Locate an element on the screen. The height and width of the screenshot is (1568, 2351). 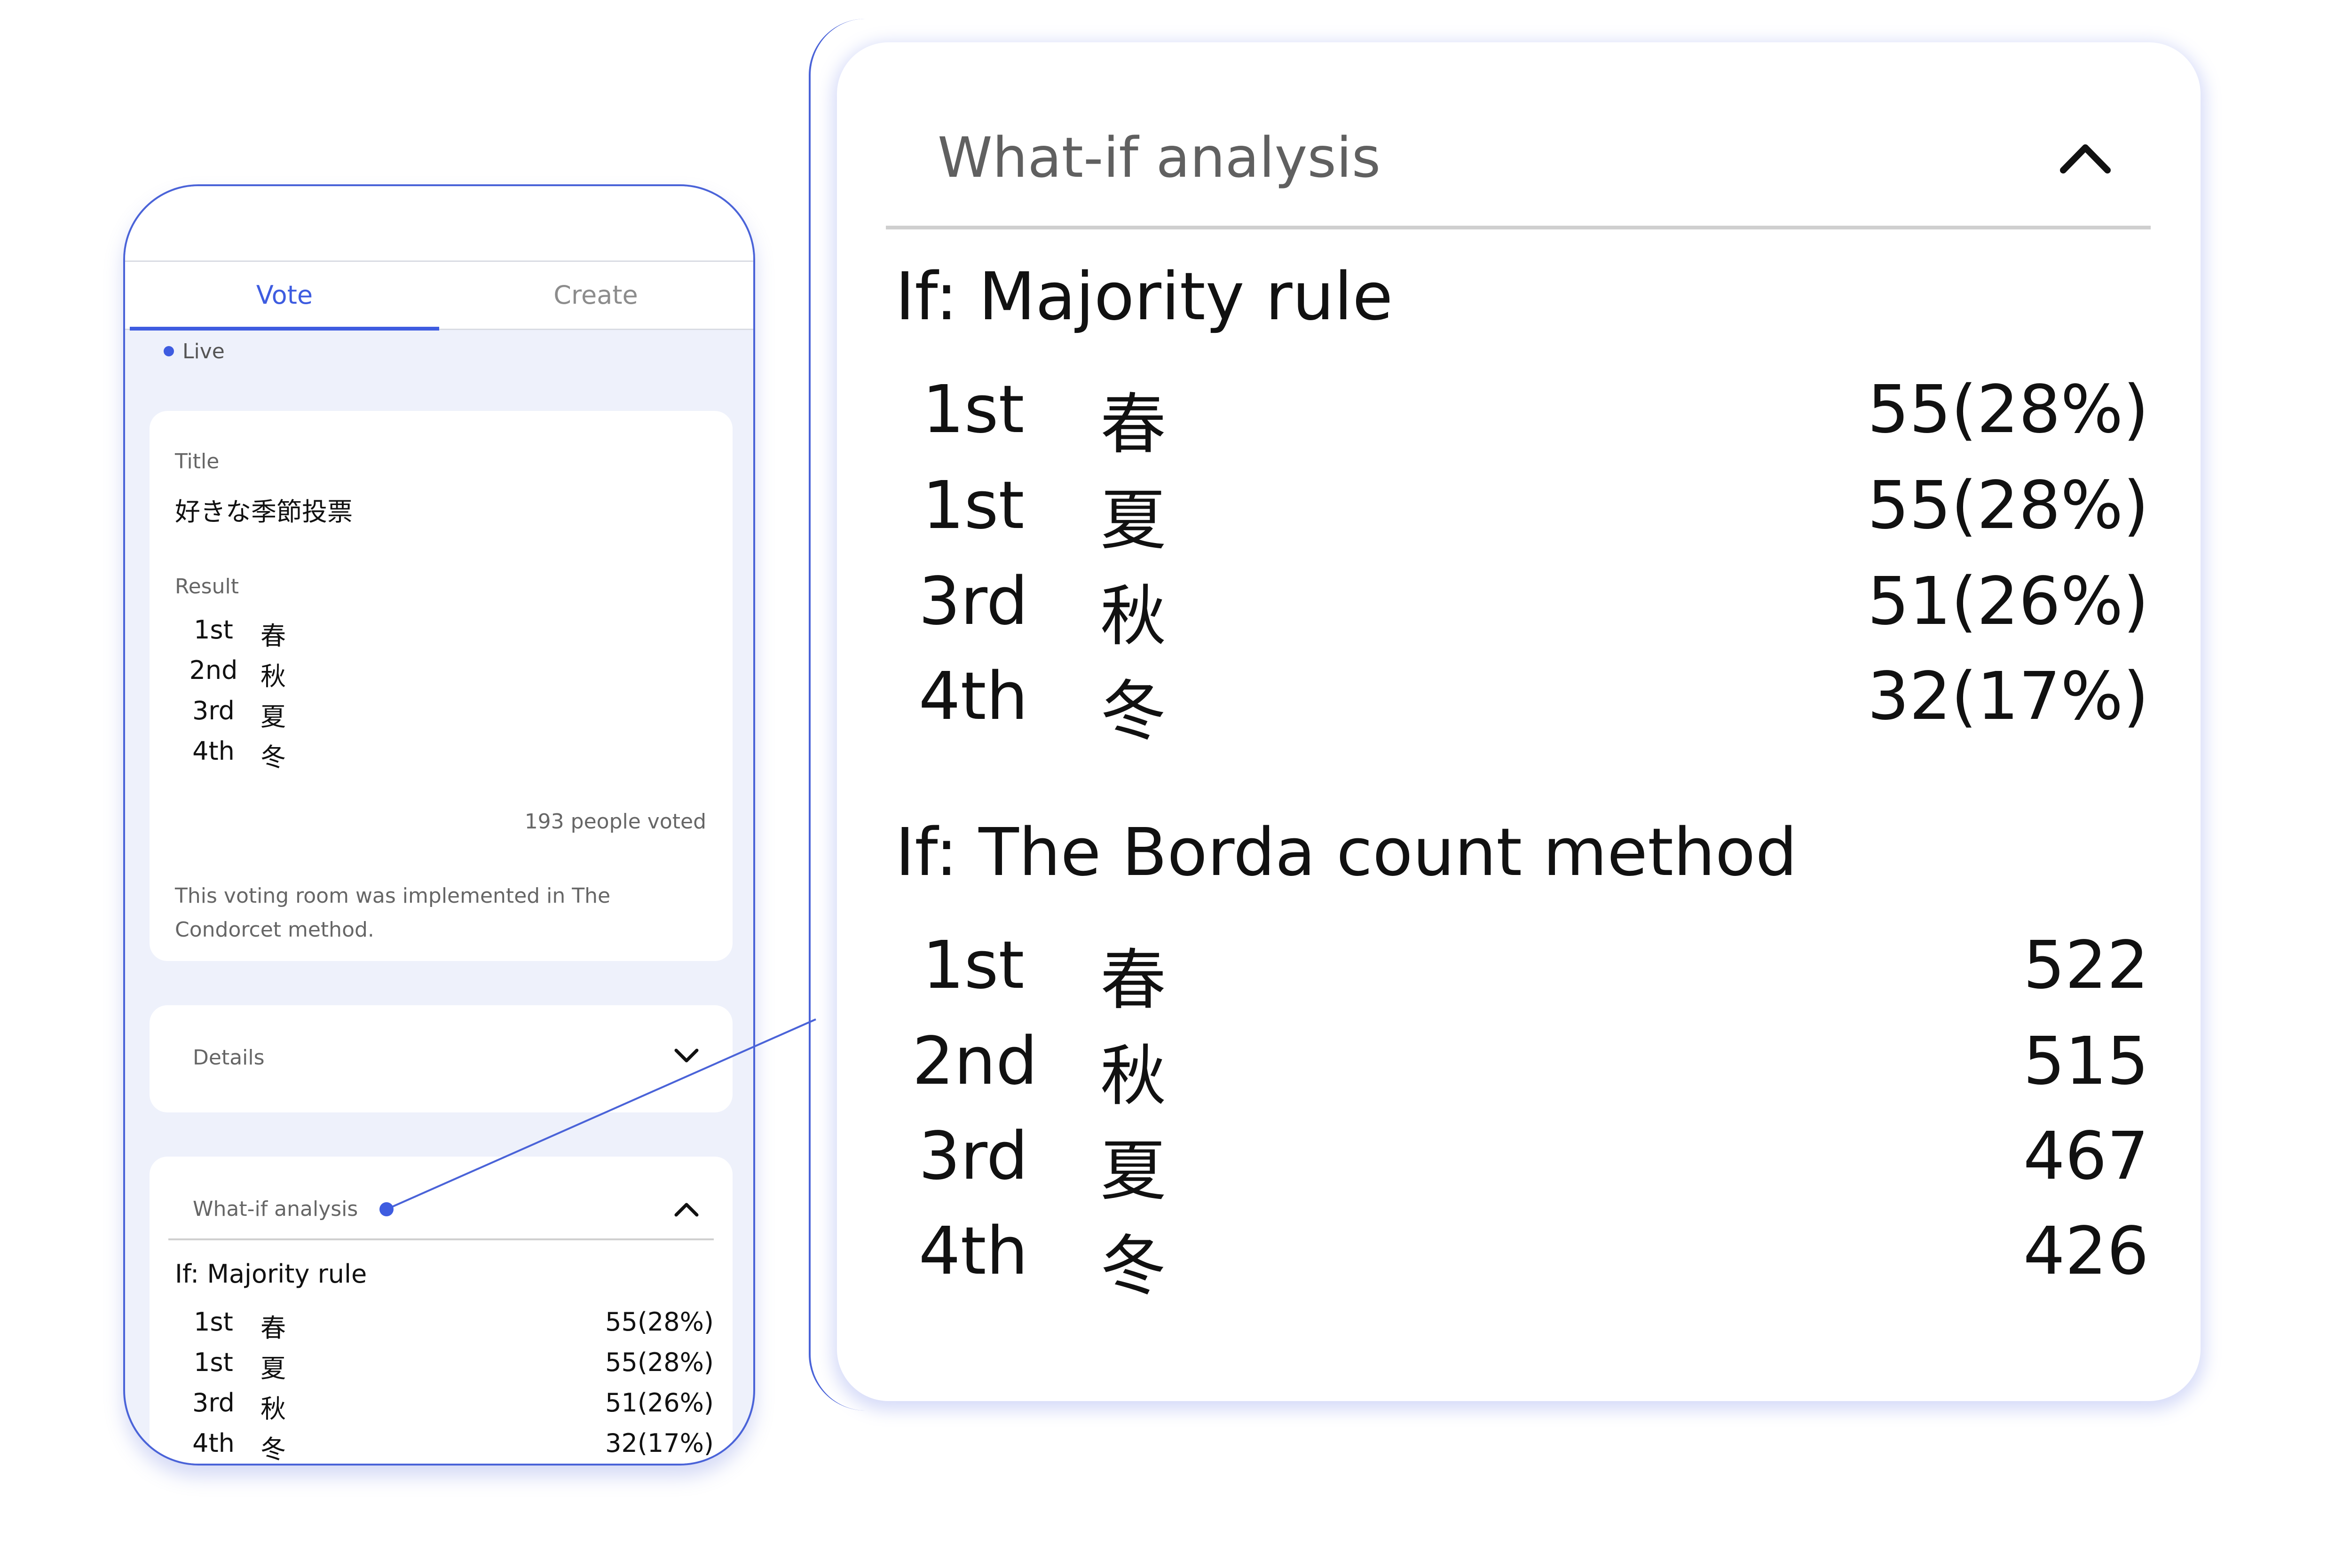
result-label: Result is located at coordinates (207, 587).